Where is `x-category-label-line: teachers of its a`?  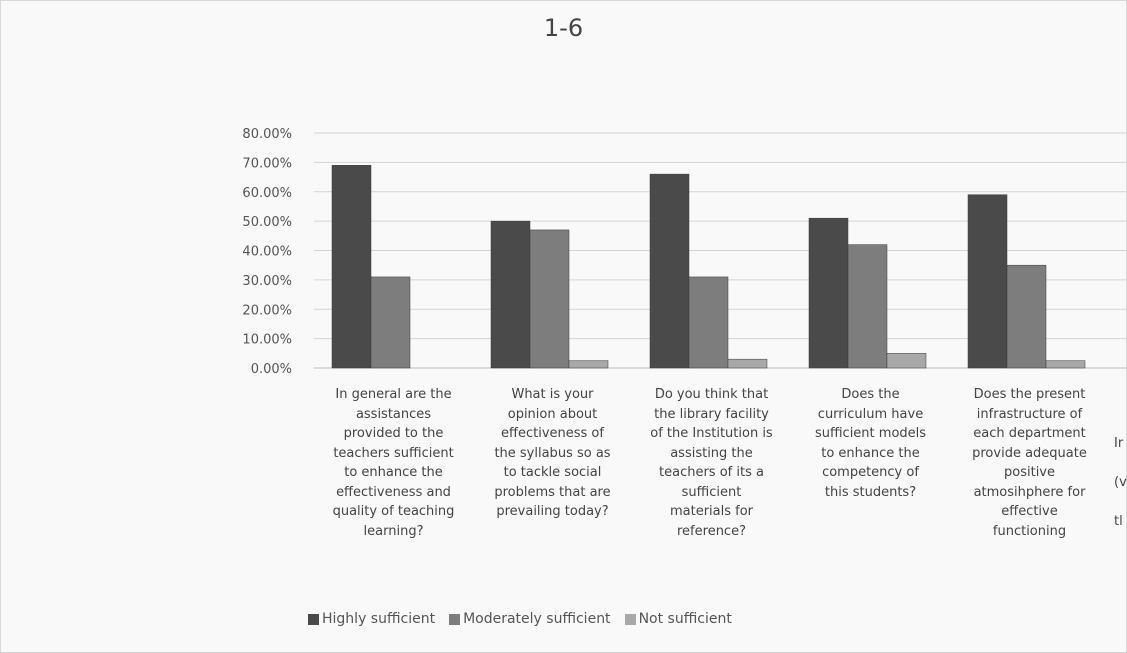
x-category-label-line: teachers of its a is located at coordinates (711, 472).